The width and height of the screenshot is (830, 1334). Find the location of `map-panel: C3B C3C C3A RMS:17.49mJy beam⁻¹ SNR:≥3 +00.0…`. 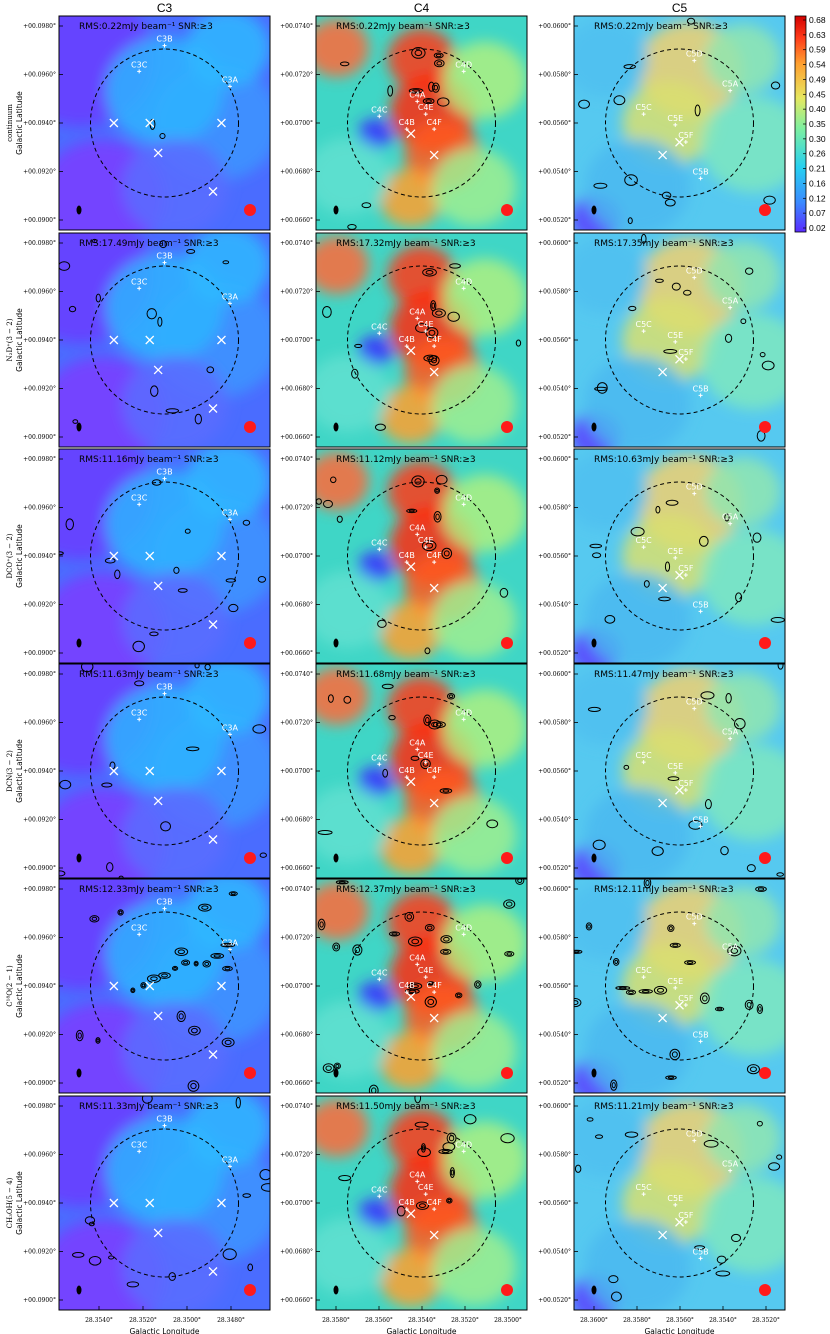

map-panel: C3B C3C C3A RMS:17.49mJy beam⁻¹ SNR:≥3 +00.0… is located at coordinates (138, 340).